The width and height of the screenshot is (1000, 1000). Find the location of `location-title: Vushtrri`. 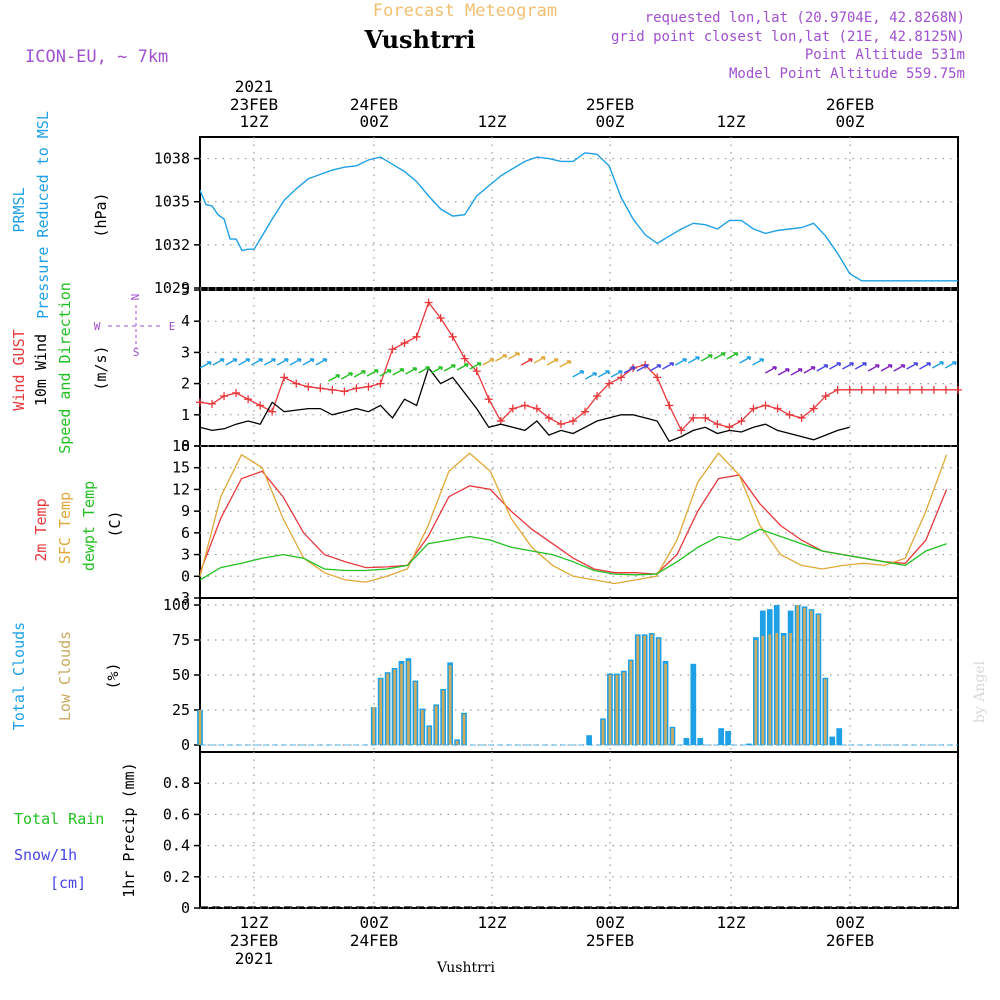

location-title: Vushtrri is located at coordinates (420, 39).